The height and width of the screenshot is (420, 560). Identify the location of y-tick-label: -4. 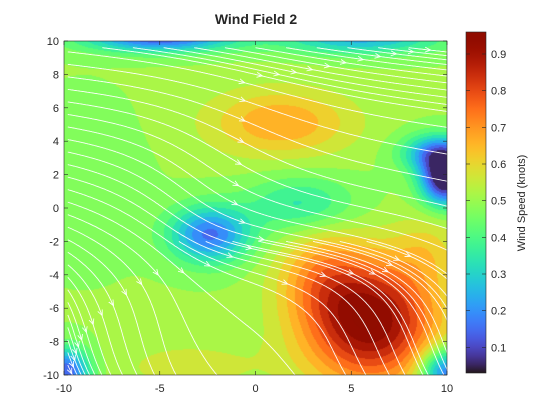
(54, 276).